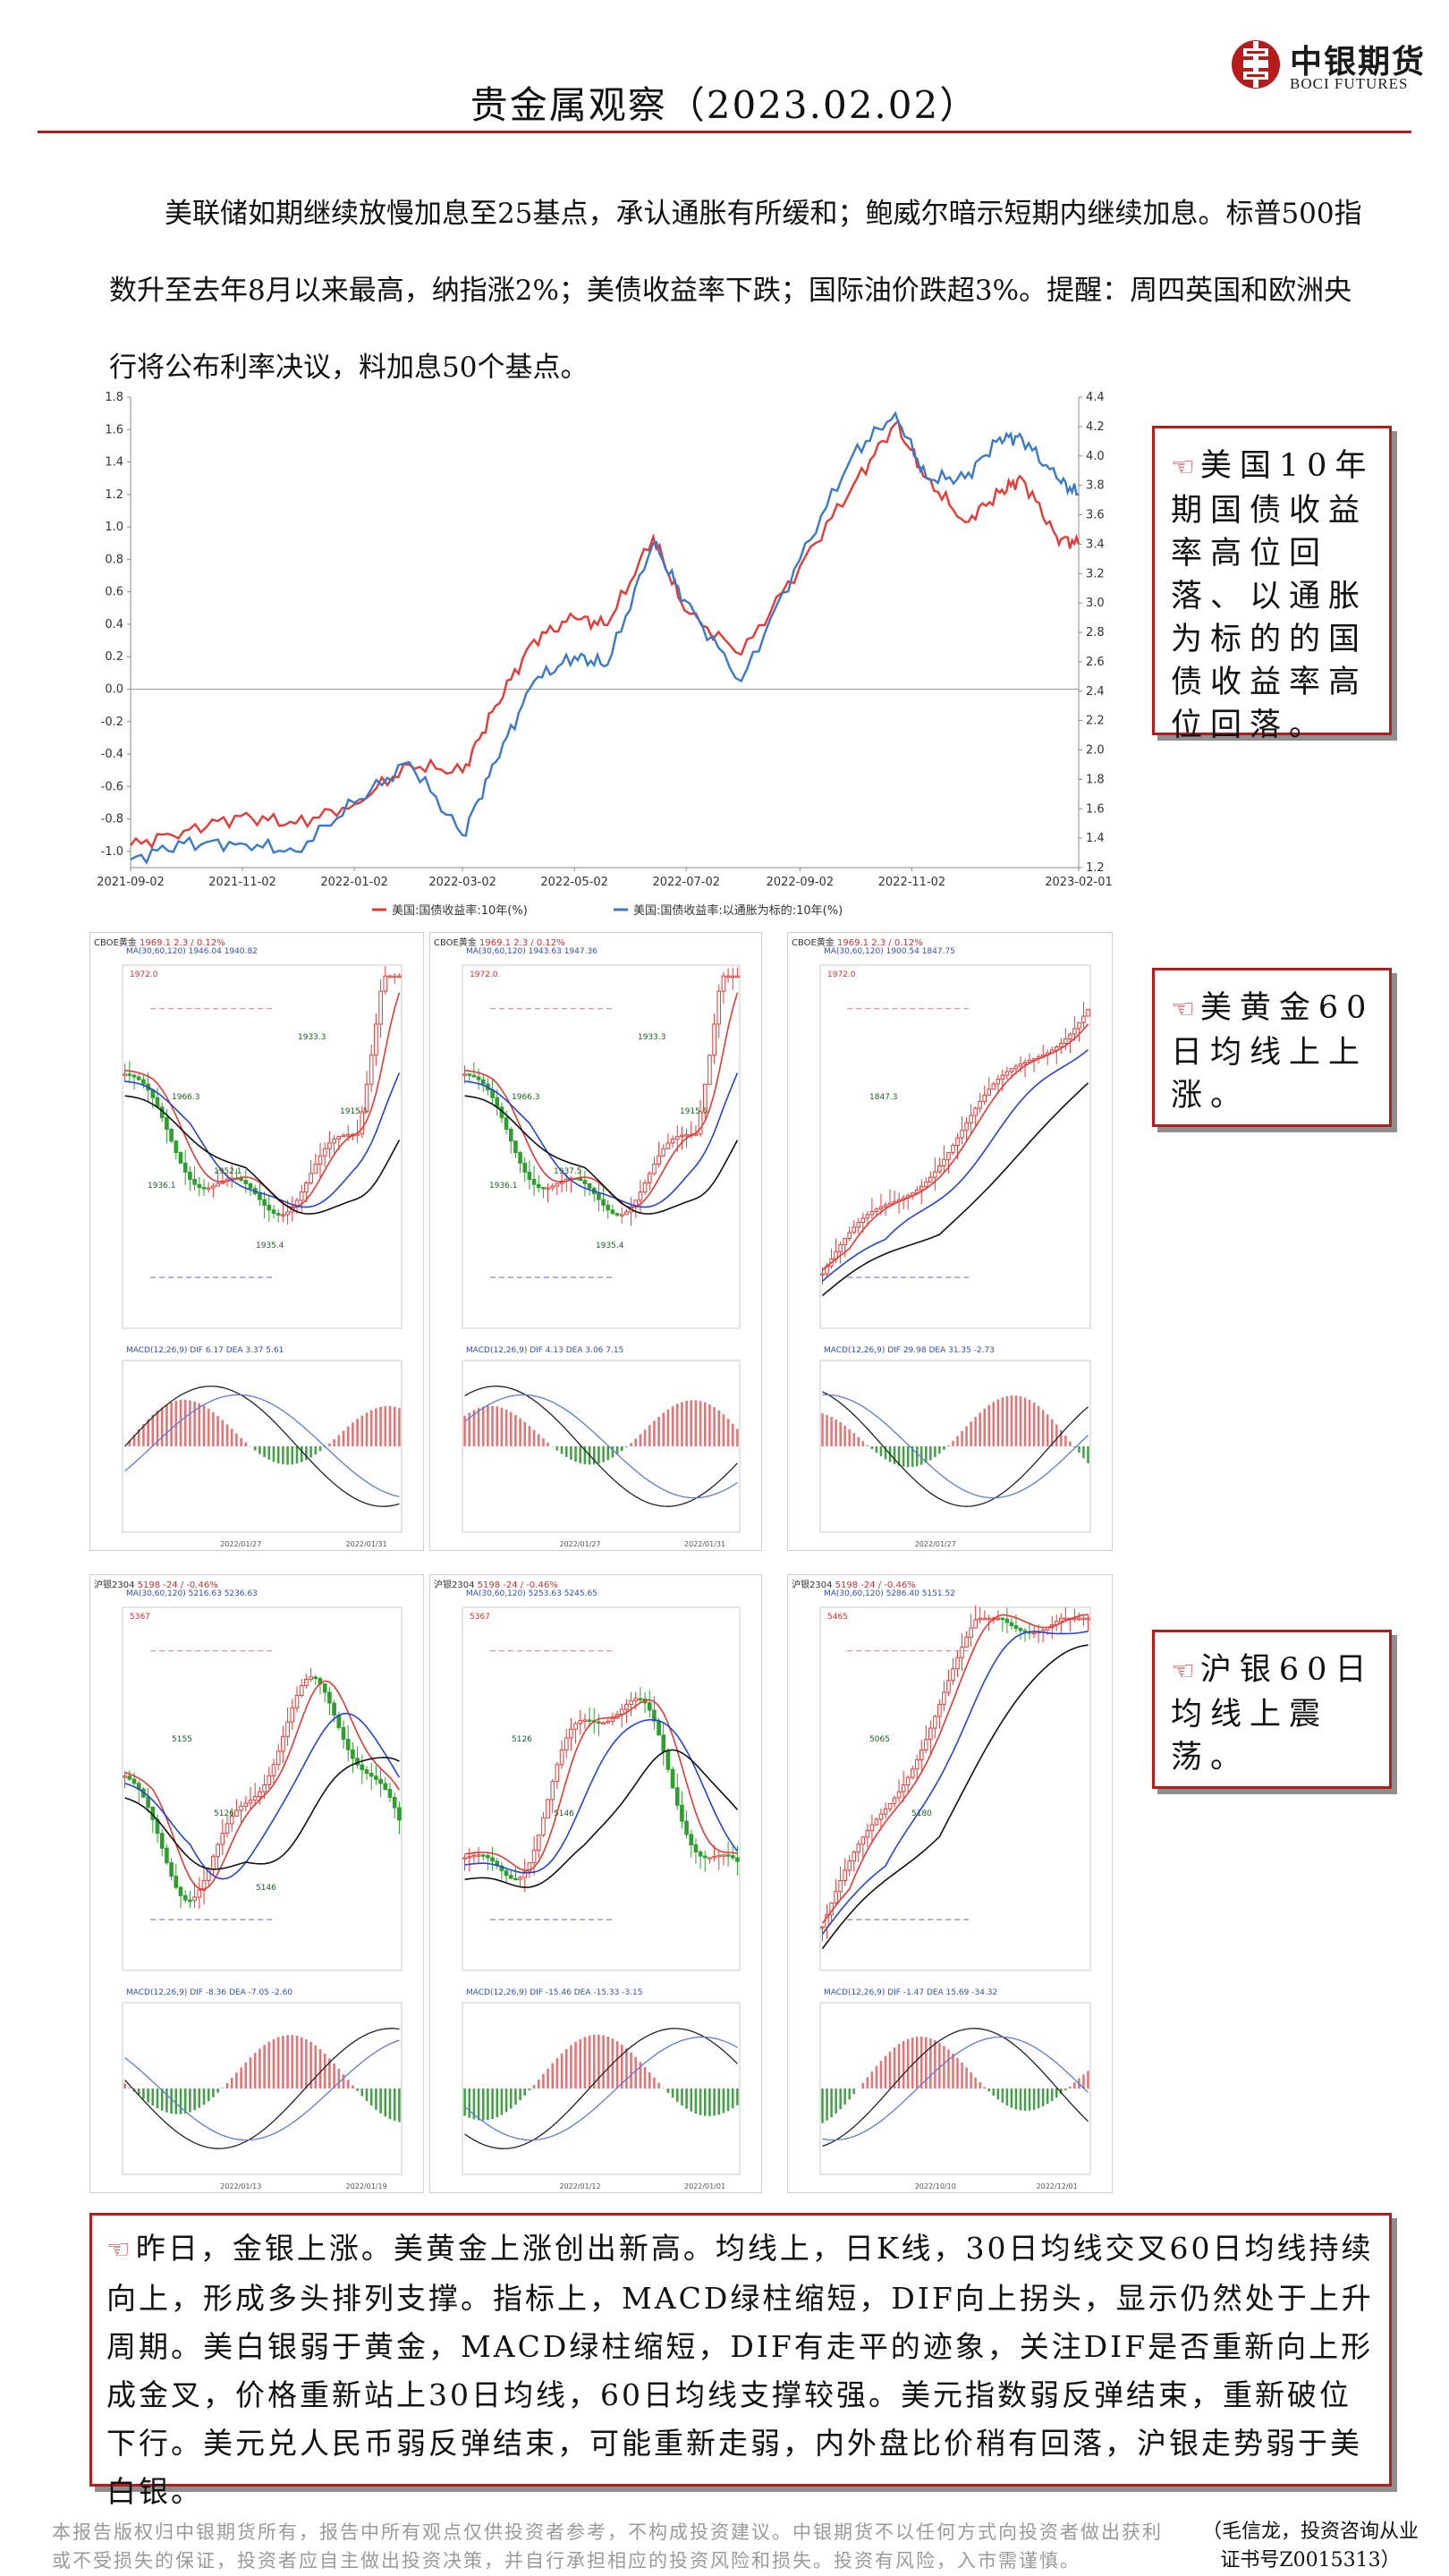  What do you see at coordinates (462, 882) in the screenshot?
I see `x-tick-label: 2022-03-02` at bounding box center [462, 882].